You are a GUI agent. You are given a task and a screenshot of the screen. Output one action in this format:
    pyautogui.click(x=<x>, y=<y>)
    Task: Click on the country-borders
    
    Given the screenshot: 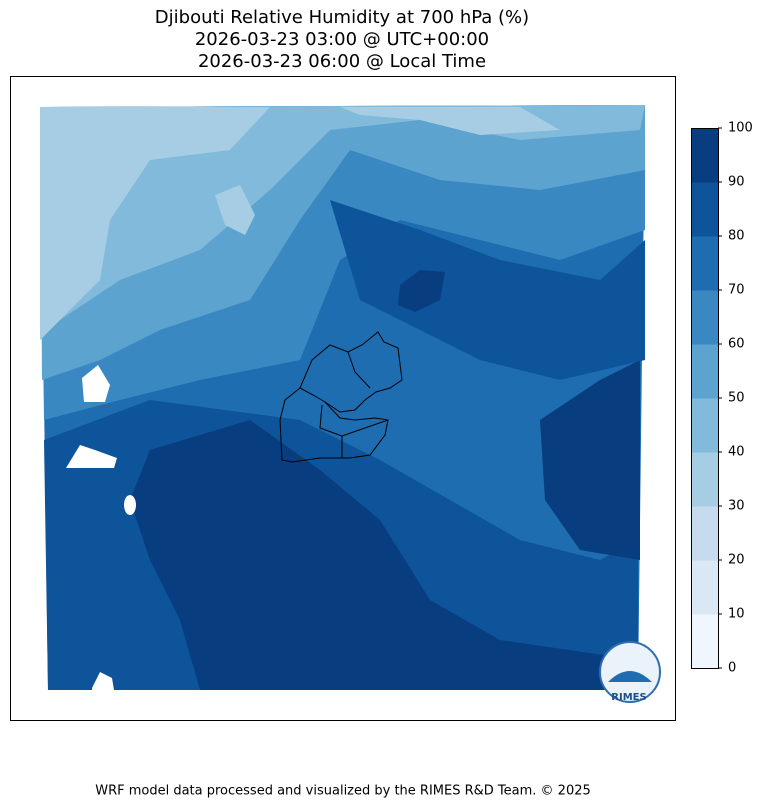 What is the action you would take?
    pyautogui.click(x=341, y=397)
    